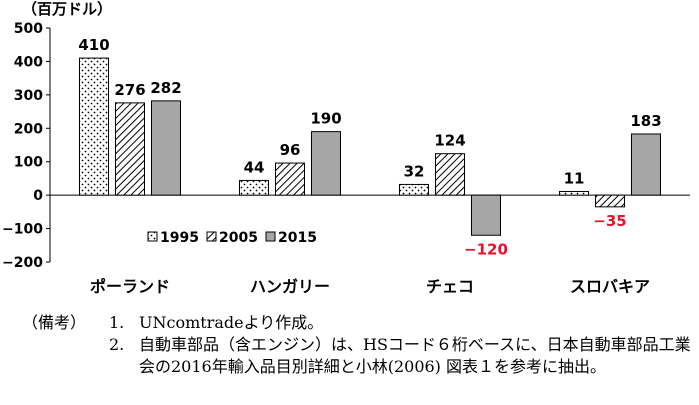 This screenshot has width=699, height=405. What do you see at coordinates (238, 238) in the screenshot?
I see `legend-label: 2005` at bounding box center [238, 238].